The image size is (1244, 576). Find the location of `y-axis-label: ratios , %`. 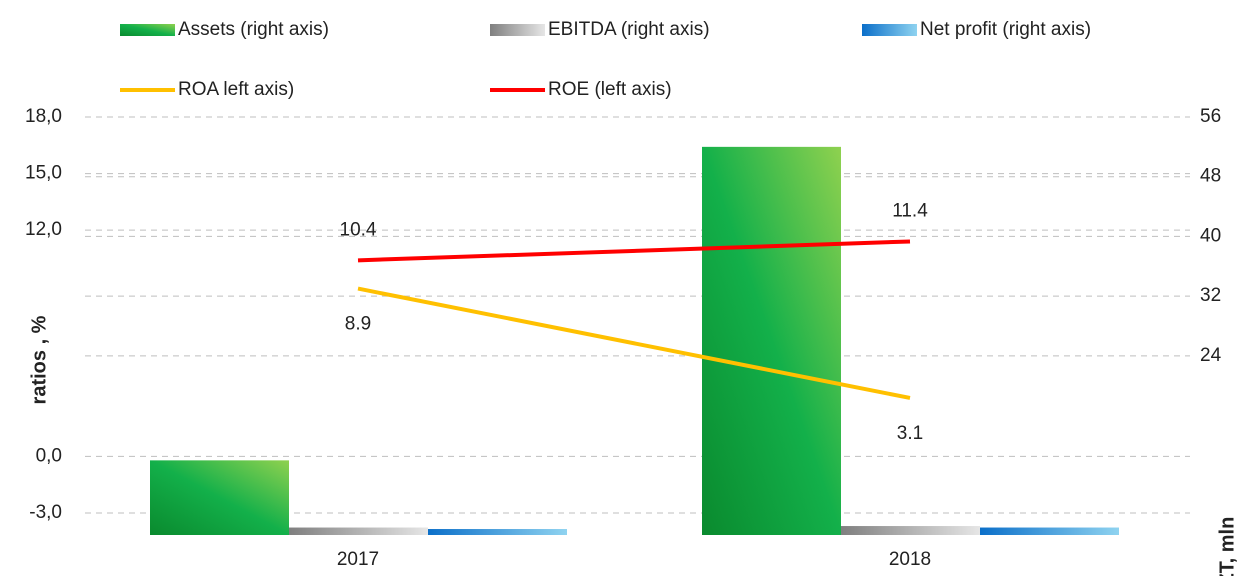

y-axis-label: ratios , % is located at coordinates (39, 359).